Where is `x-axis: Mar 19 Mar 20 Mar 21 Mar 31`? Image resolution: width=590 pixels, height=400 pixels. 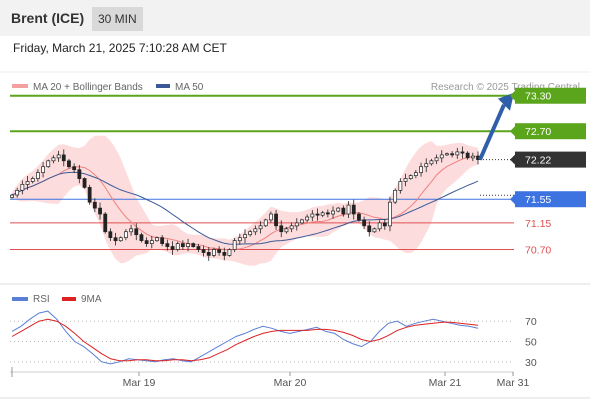
x-axis: Mar 19 Mar 20 Mar 21 Mar 31 is located at coordinates (269, 378).